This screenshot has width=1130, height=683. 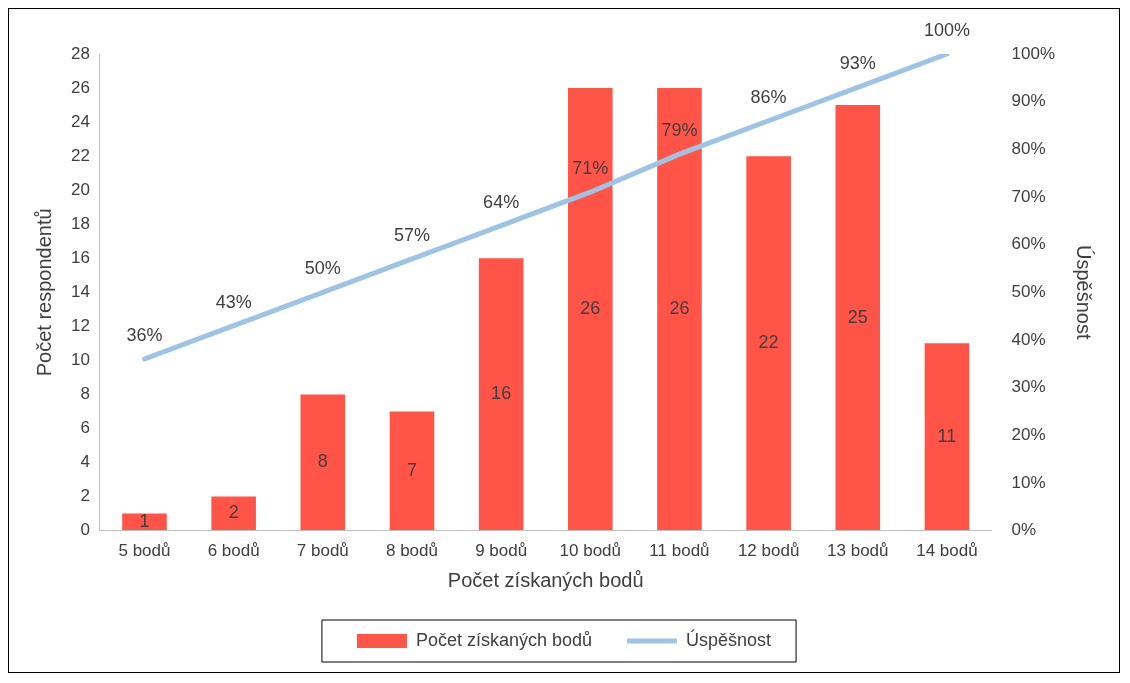 What do you see at coordinates (1028, 196) in the screenshot?
I see `y2-tick-label: 70%` at bounding box center [1028, 196].